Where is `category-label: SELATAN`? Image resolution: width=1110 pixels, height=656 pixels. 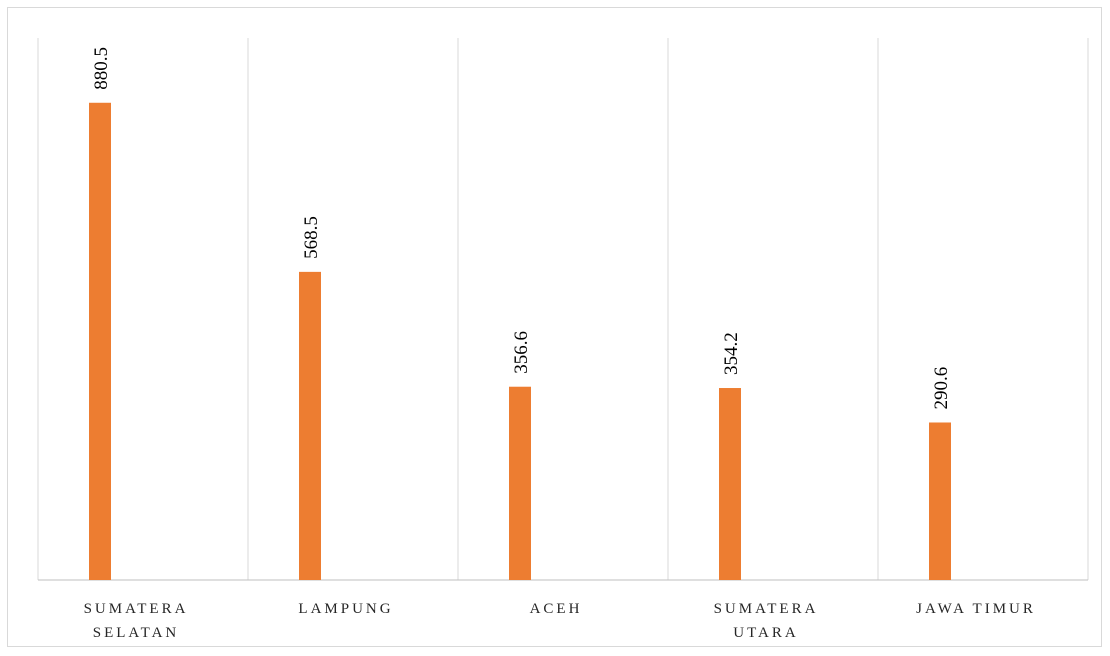
category-label: SELATAN is located at coordinates (136, 633).